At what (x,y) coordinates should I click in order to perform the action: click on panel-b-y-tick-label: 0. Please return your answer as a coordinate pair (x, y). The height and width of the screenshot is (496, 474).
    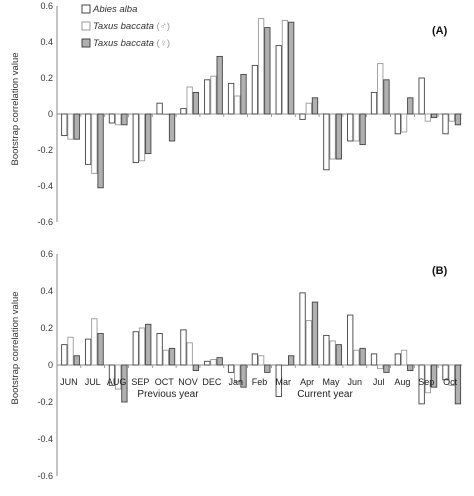
    Looking at the image, I should click on (50, 365).